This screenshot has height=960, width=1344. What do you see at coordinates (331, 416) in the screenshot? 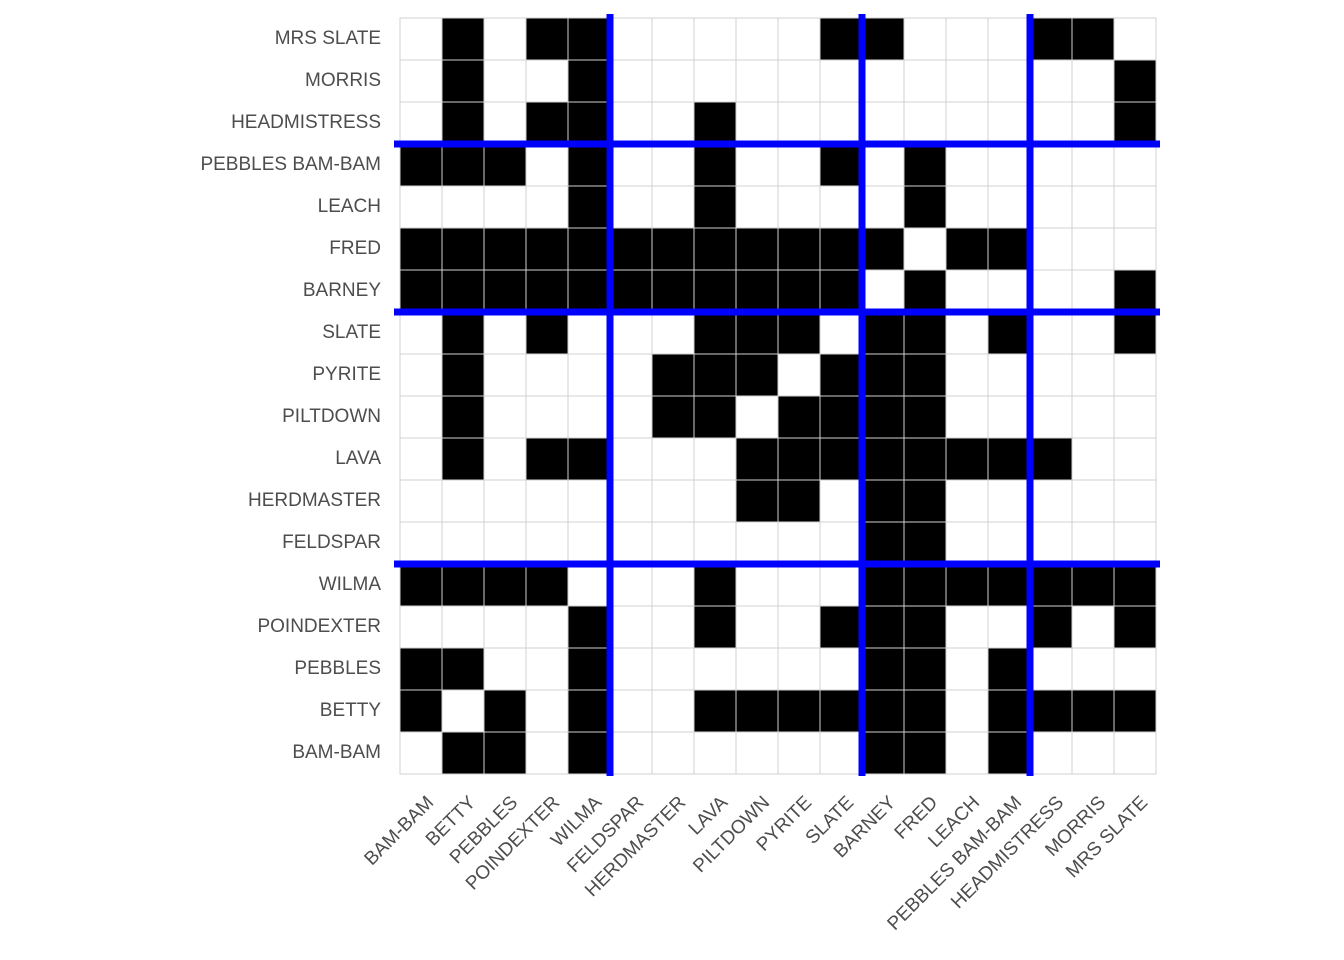
I see `y-tick-label: PILTDOWN` at bounding box center [331, 416].